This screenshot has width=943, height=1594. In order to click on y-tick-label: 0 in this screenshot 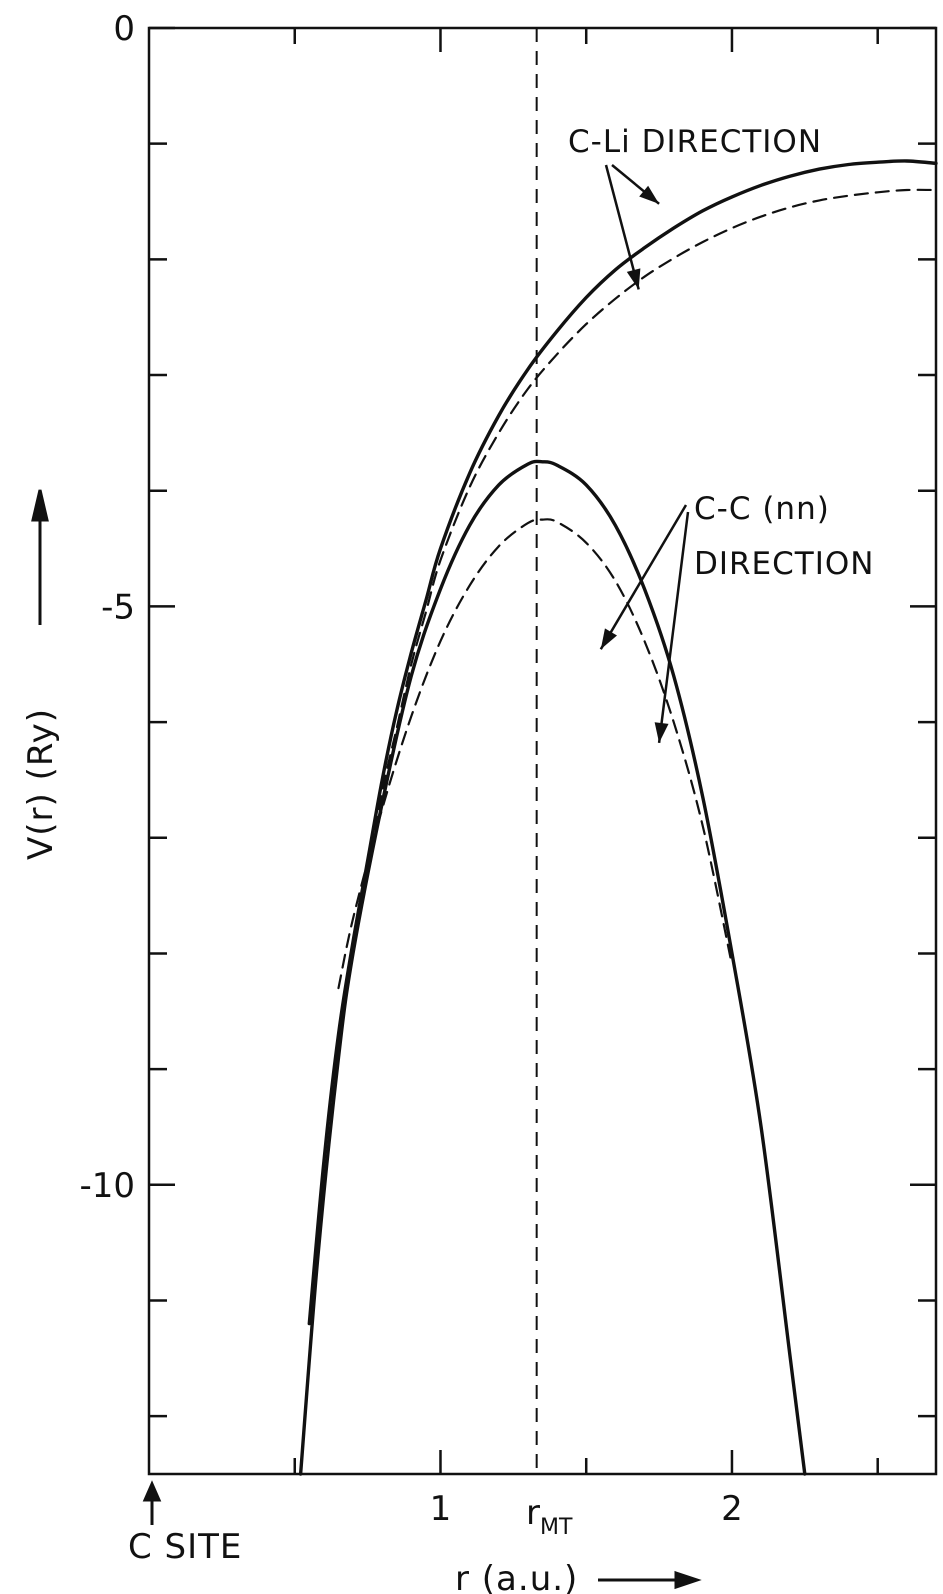, I will do `click(124, 29)`.